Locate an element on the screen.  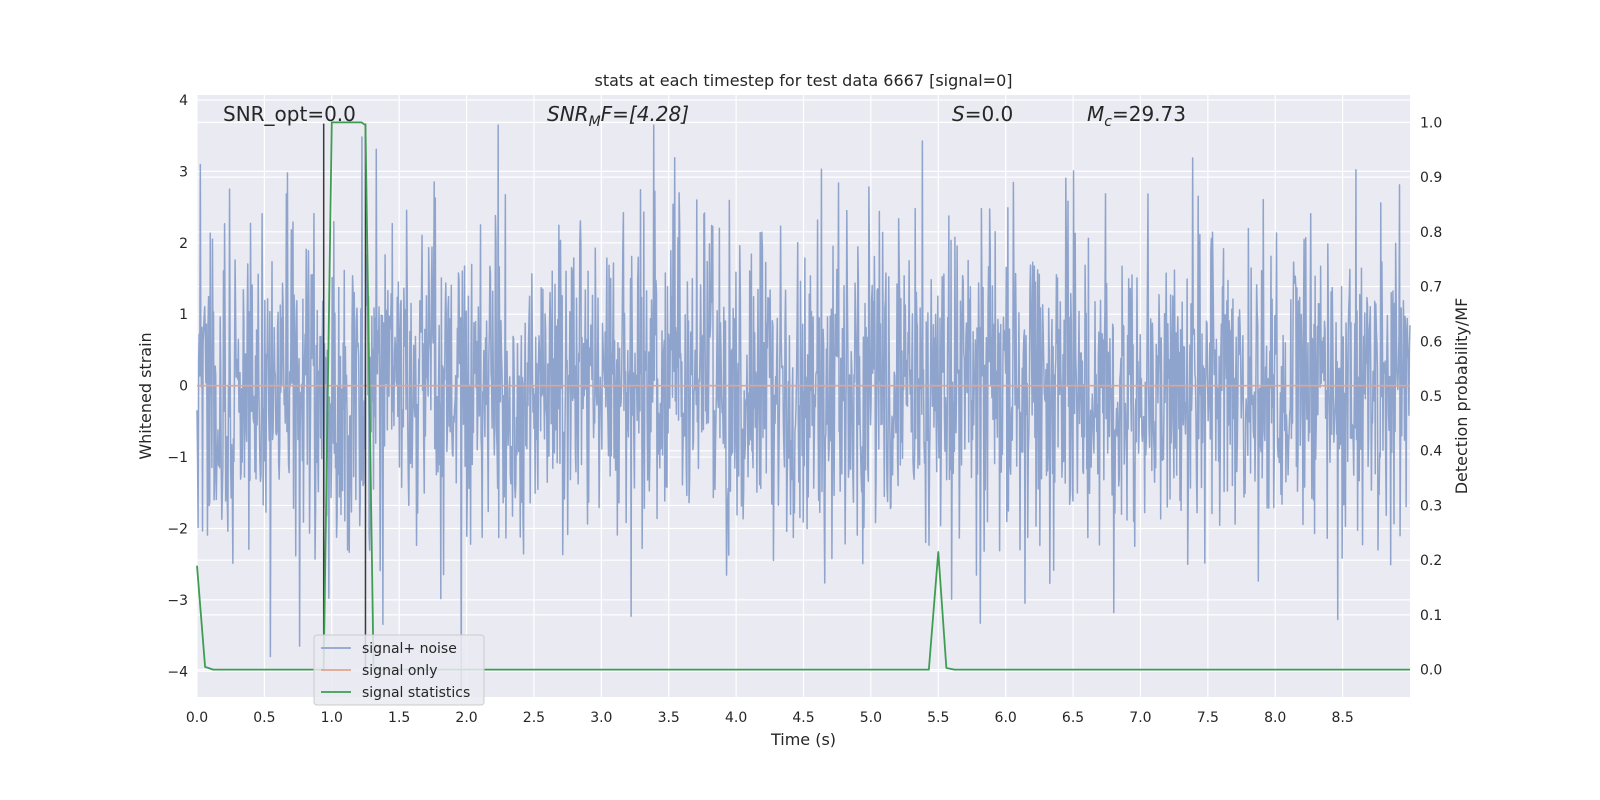
legend-label-signal-statistics: signal statistics is located at coordinates (416, 693).